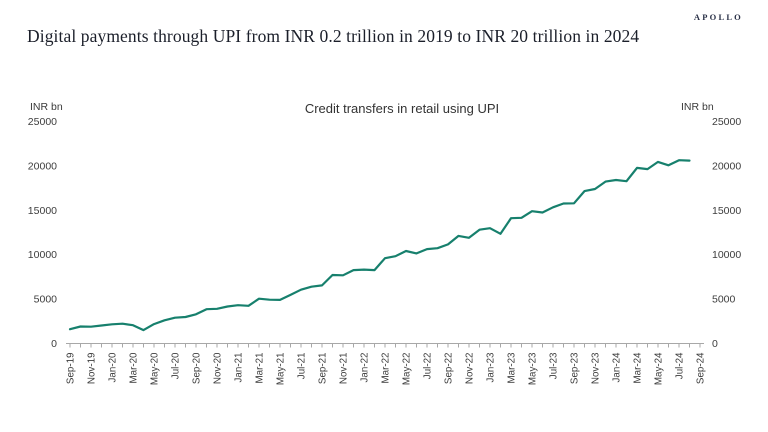 Image resolution: width=768 pixels, height=432 pixels. Describe the element at coordinates (218, 368) in the screenshot. I see `x-tick-label: Nov-20` at that location.